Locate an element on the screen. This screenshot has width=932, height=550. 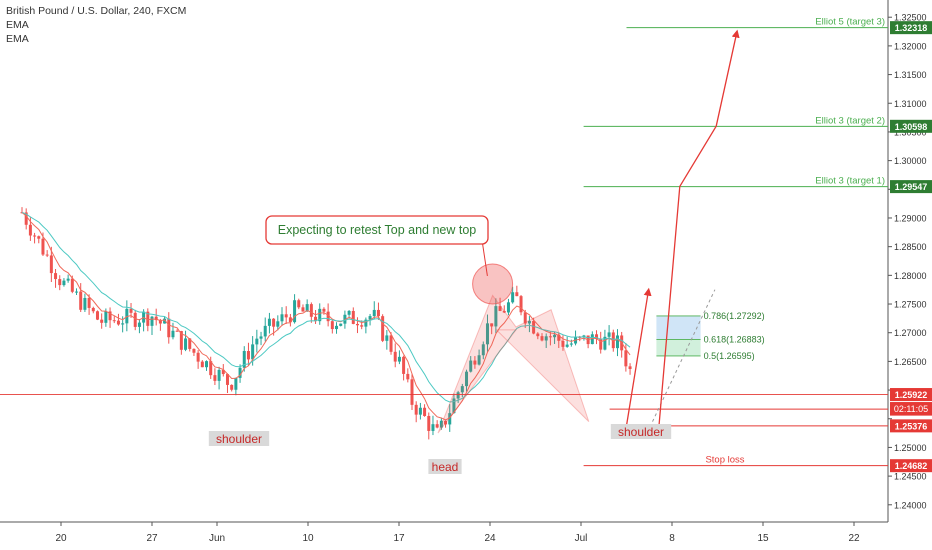
y-tick-label: 1.27500 is located at coordinates (910, 305).